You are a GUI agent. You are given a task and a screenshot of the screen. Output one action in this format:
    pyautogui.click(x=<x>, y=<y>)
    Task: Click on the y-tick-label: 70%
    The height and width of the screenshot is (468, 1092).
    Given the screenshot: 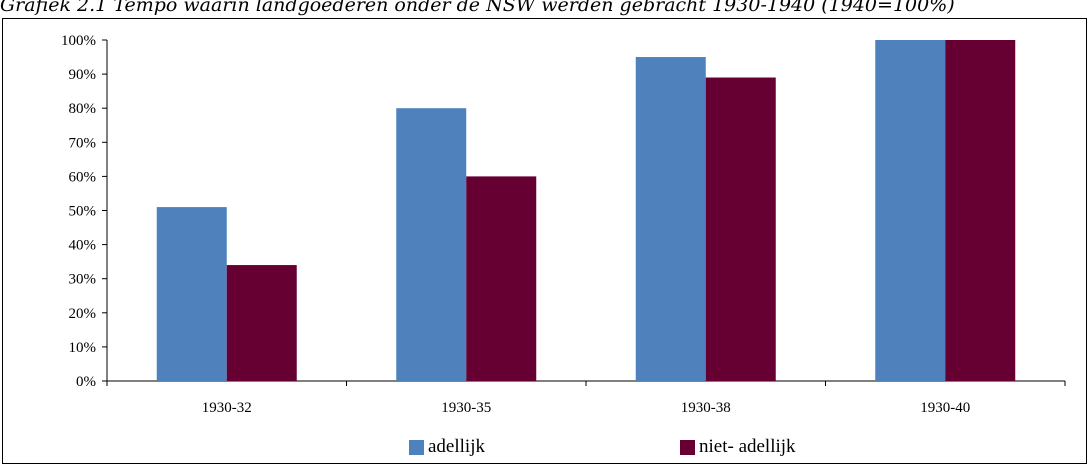 What is the action you would take?
    pyautogui.click(x=83, y=143)
    